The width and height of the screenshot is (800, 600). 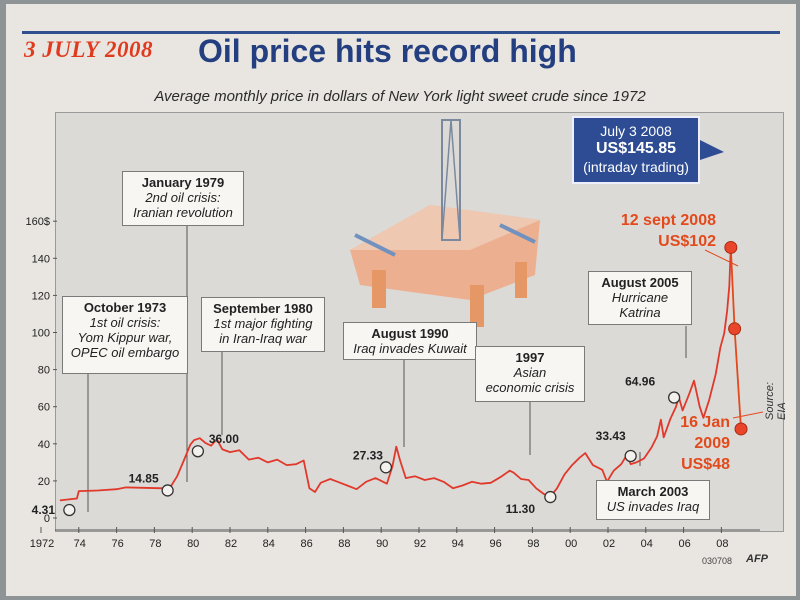 What do you see at coordinates (530, 357) in the screenshot?
I see `annotation-title: 1997` at bounding box center [530, 357].